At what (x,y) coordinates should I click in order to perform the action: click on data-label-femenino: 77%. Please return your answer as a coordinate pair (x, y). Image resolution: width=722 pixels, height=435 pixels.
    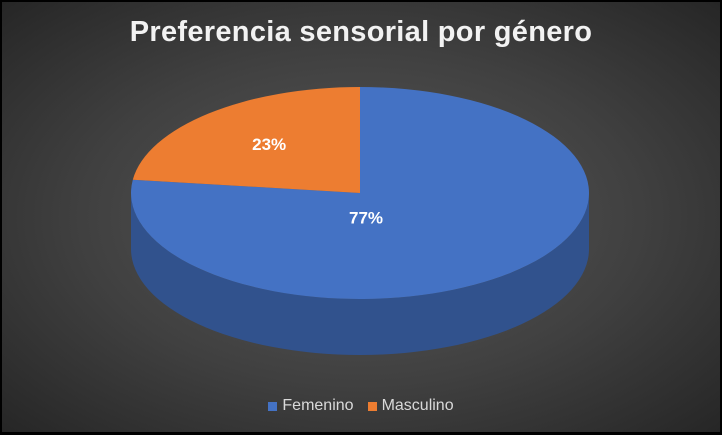
    Looking at the image, I should click on (366, 217).